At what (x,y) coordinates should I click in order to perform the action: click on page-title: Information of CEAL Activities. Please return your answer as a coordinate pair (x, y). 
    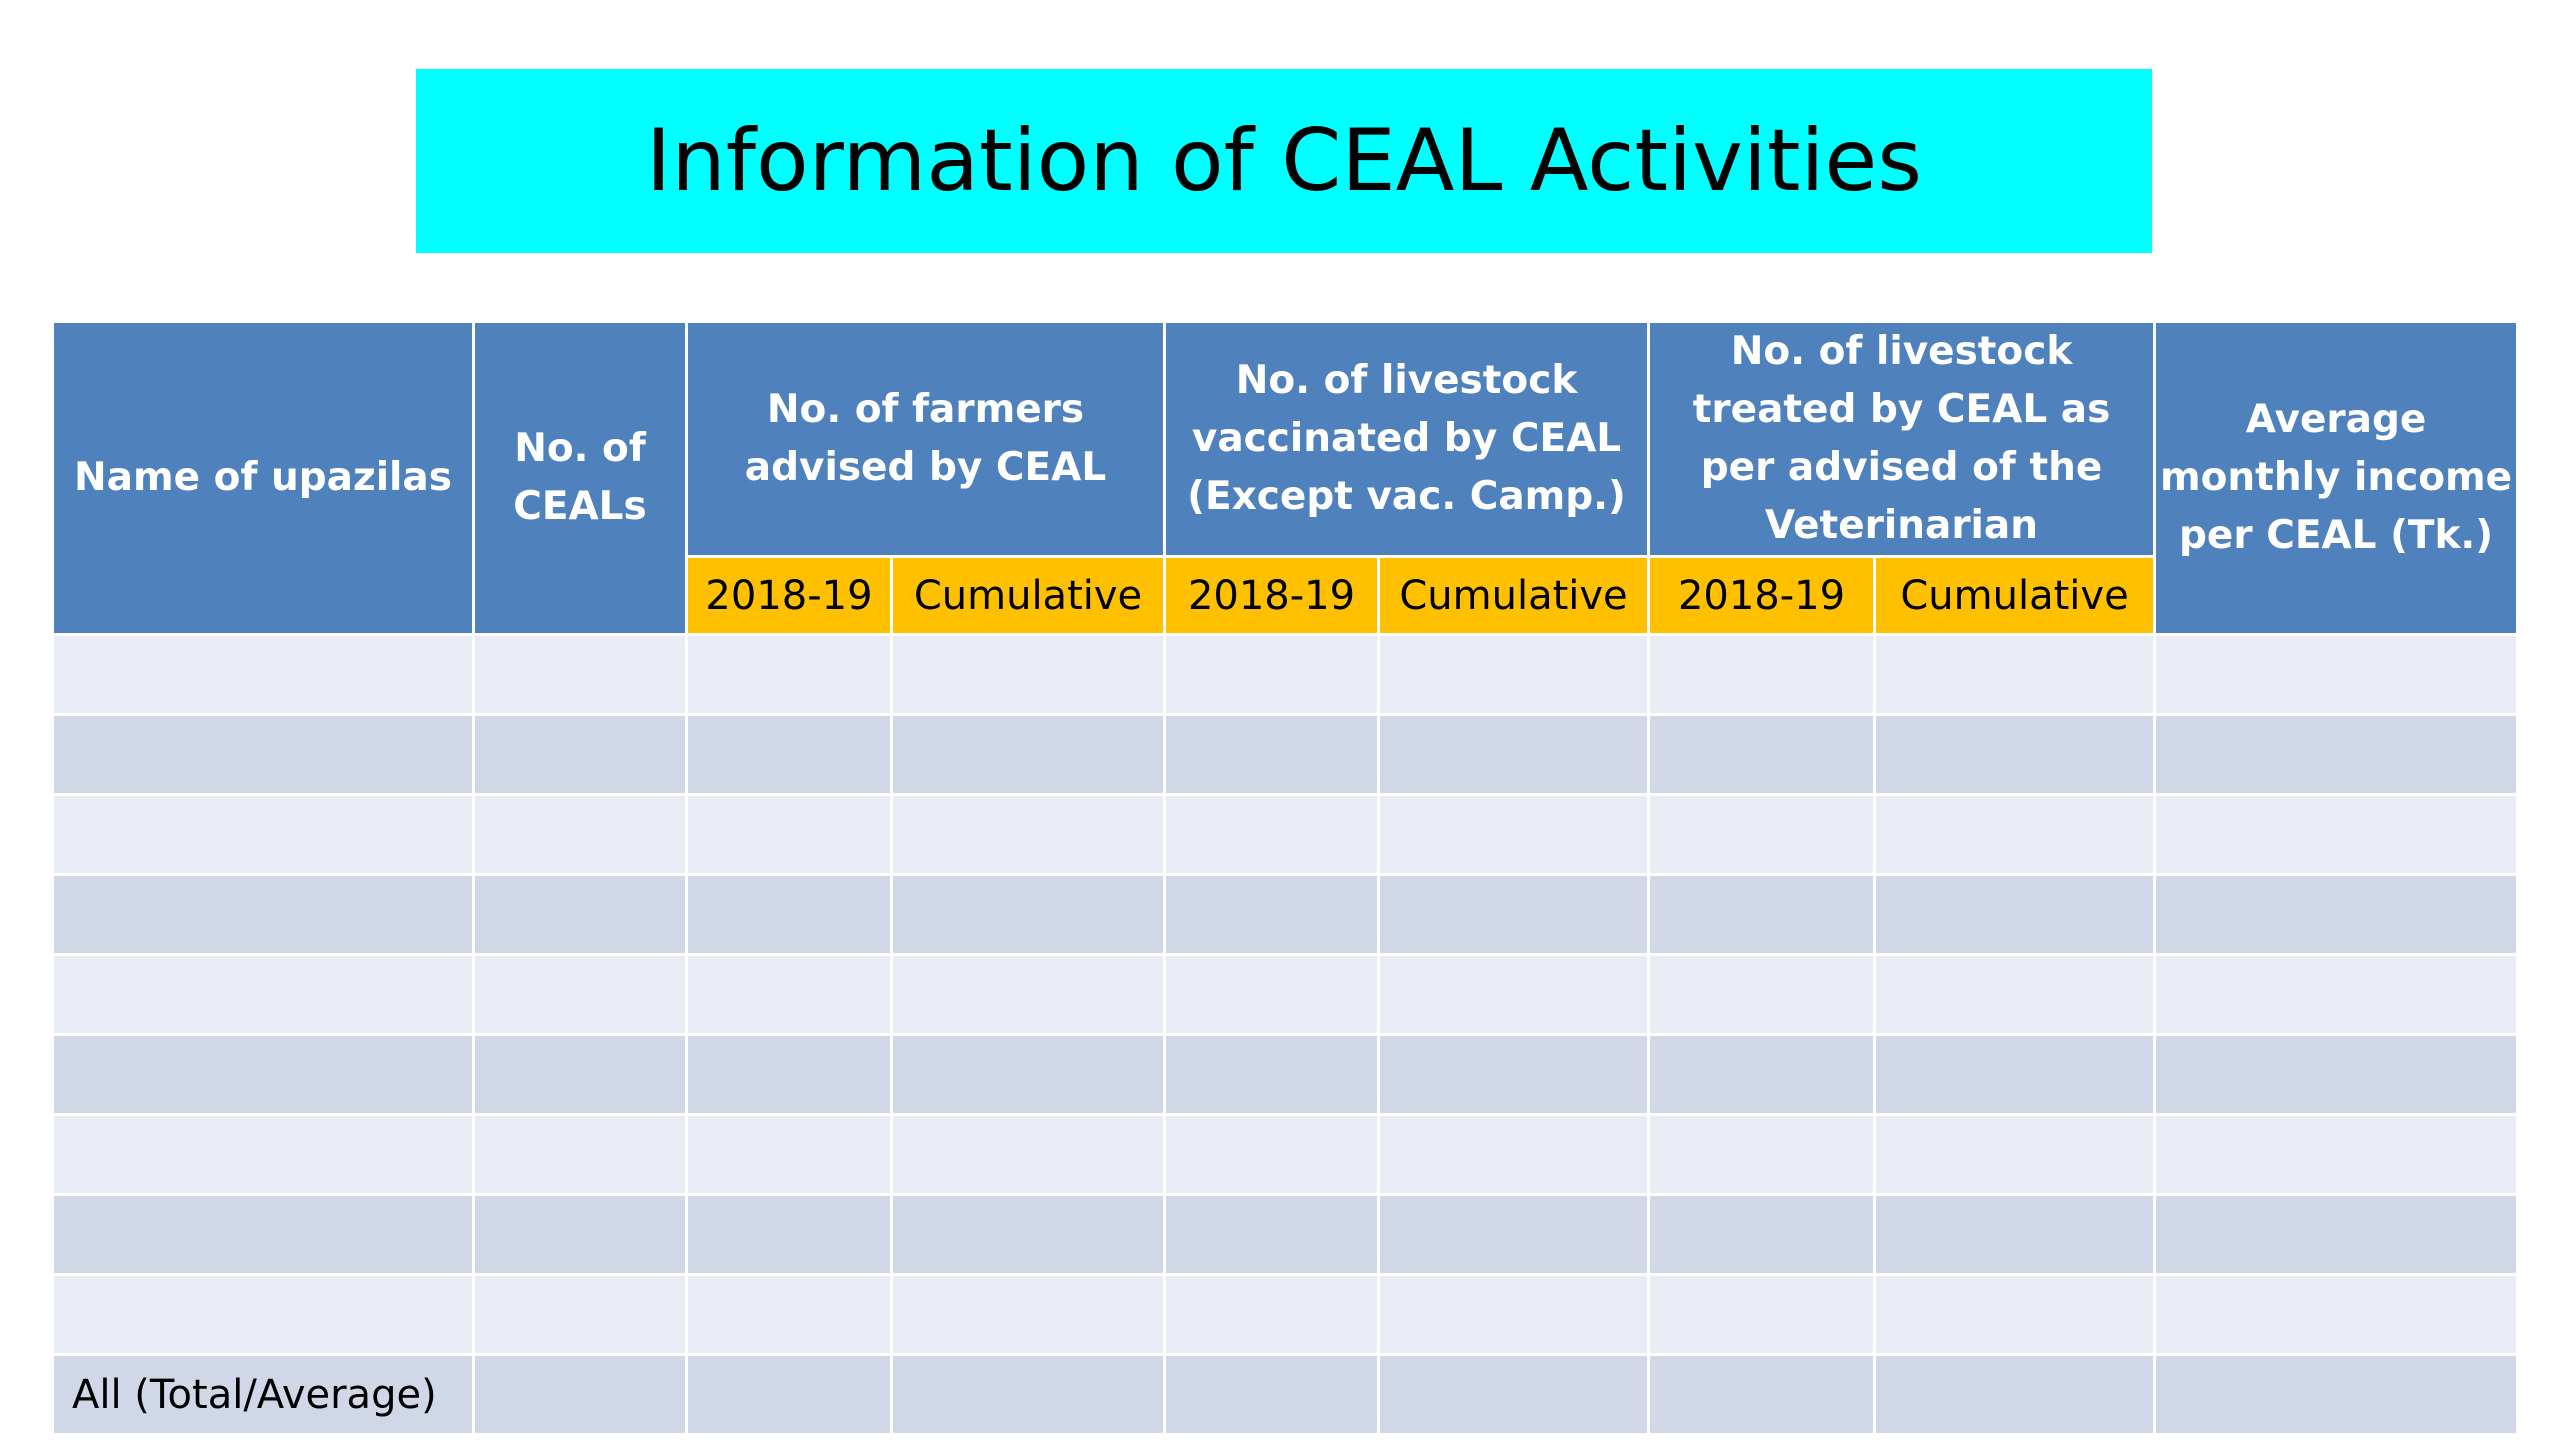
    Looking at the image, I should click on (1284, 161).